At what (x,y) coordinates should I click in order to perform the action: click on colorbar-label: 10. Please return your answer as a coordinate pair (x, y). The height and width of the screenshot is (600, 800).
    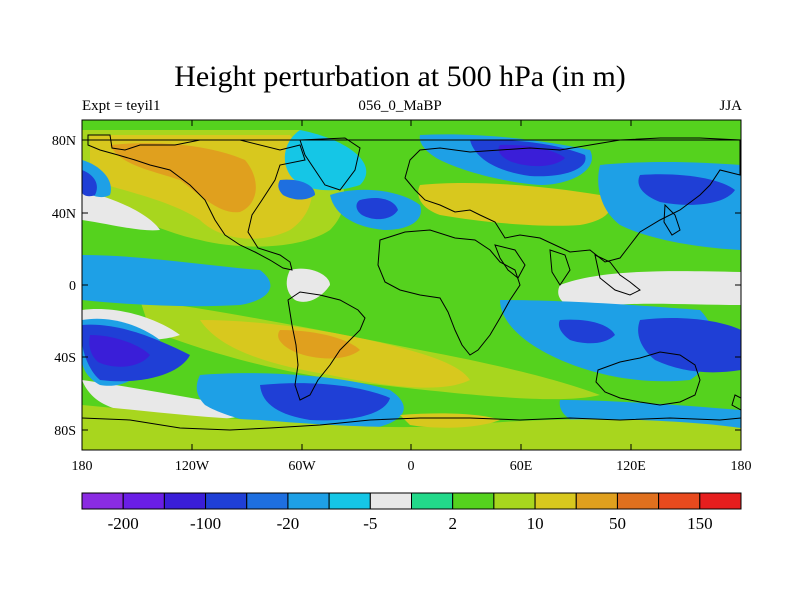
    Looking at the image, I should click on (535, 523).